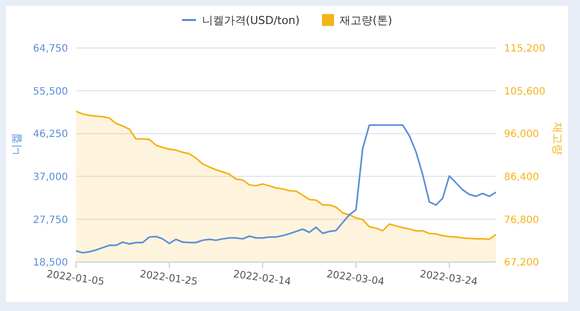 This screenshot has width=580, height=311. Describe the element at coordinates (521, 263) in the screenshot. I see `y2-tick-label: 67,200` at that location.